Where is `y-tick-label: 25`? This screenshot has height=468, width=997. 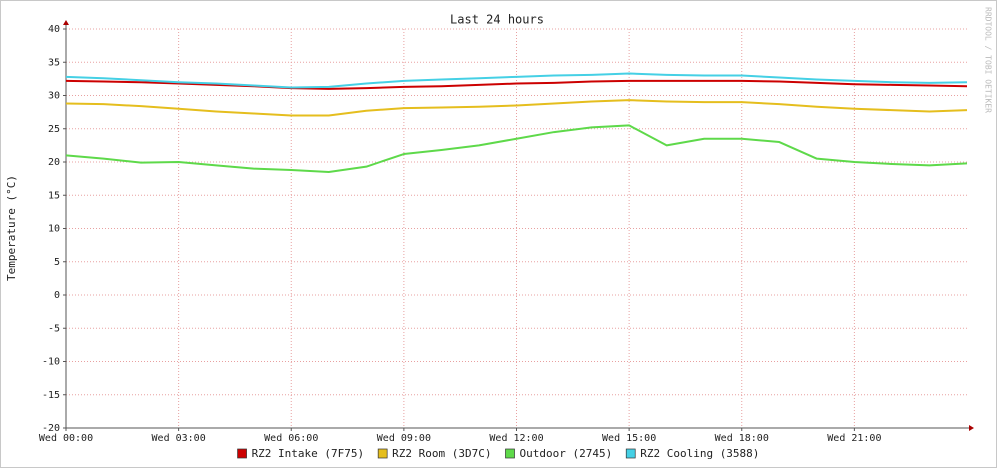 y-tick-label: 25 is located at coordinates (54, 129).